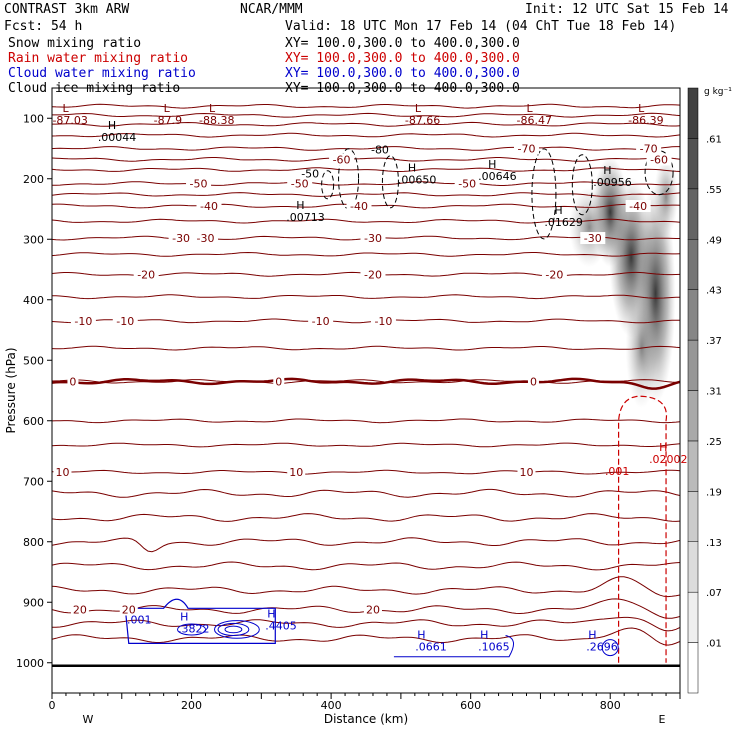 This screenshot has width=740, height=740. I want to click on isotherm-label: -60, so click(342, 159).